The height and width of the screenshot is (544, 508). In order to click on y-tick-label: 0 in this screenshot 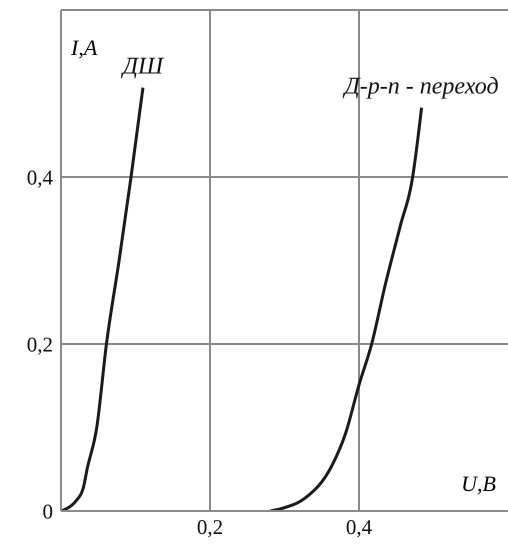, I will do `click(47, 511)`.